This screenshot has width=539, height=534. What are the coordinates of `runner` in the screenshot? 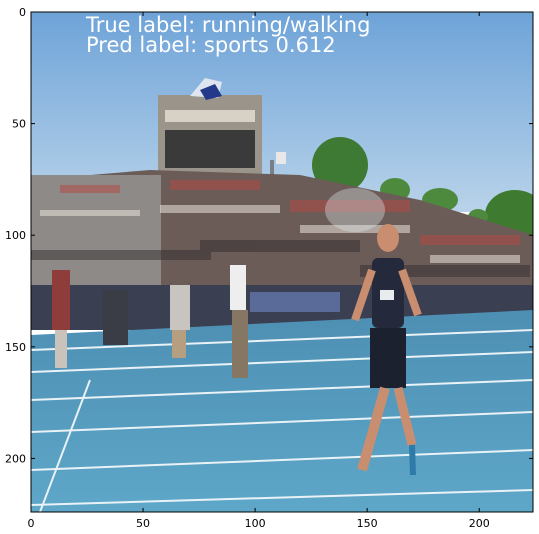 It's located at (386, 350).